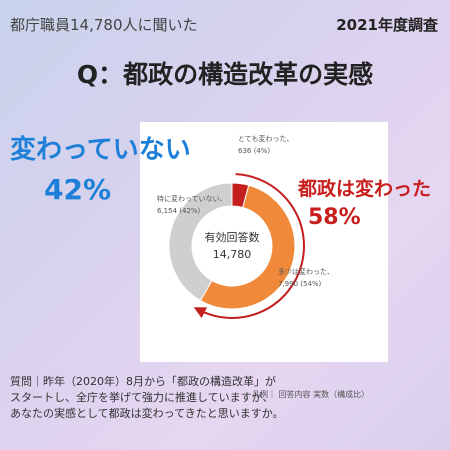 This screenshot has width=450, height=450. What do you see at coordinates (100, 170) in the screenshot?
I see `callout-unchanged: 変わっていない 42%` at bounding box center [100, 170].